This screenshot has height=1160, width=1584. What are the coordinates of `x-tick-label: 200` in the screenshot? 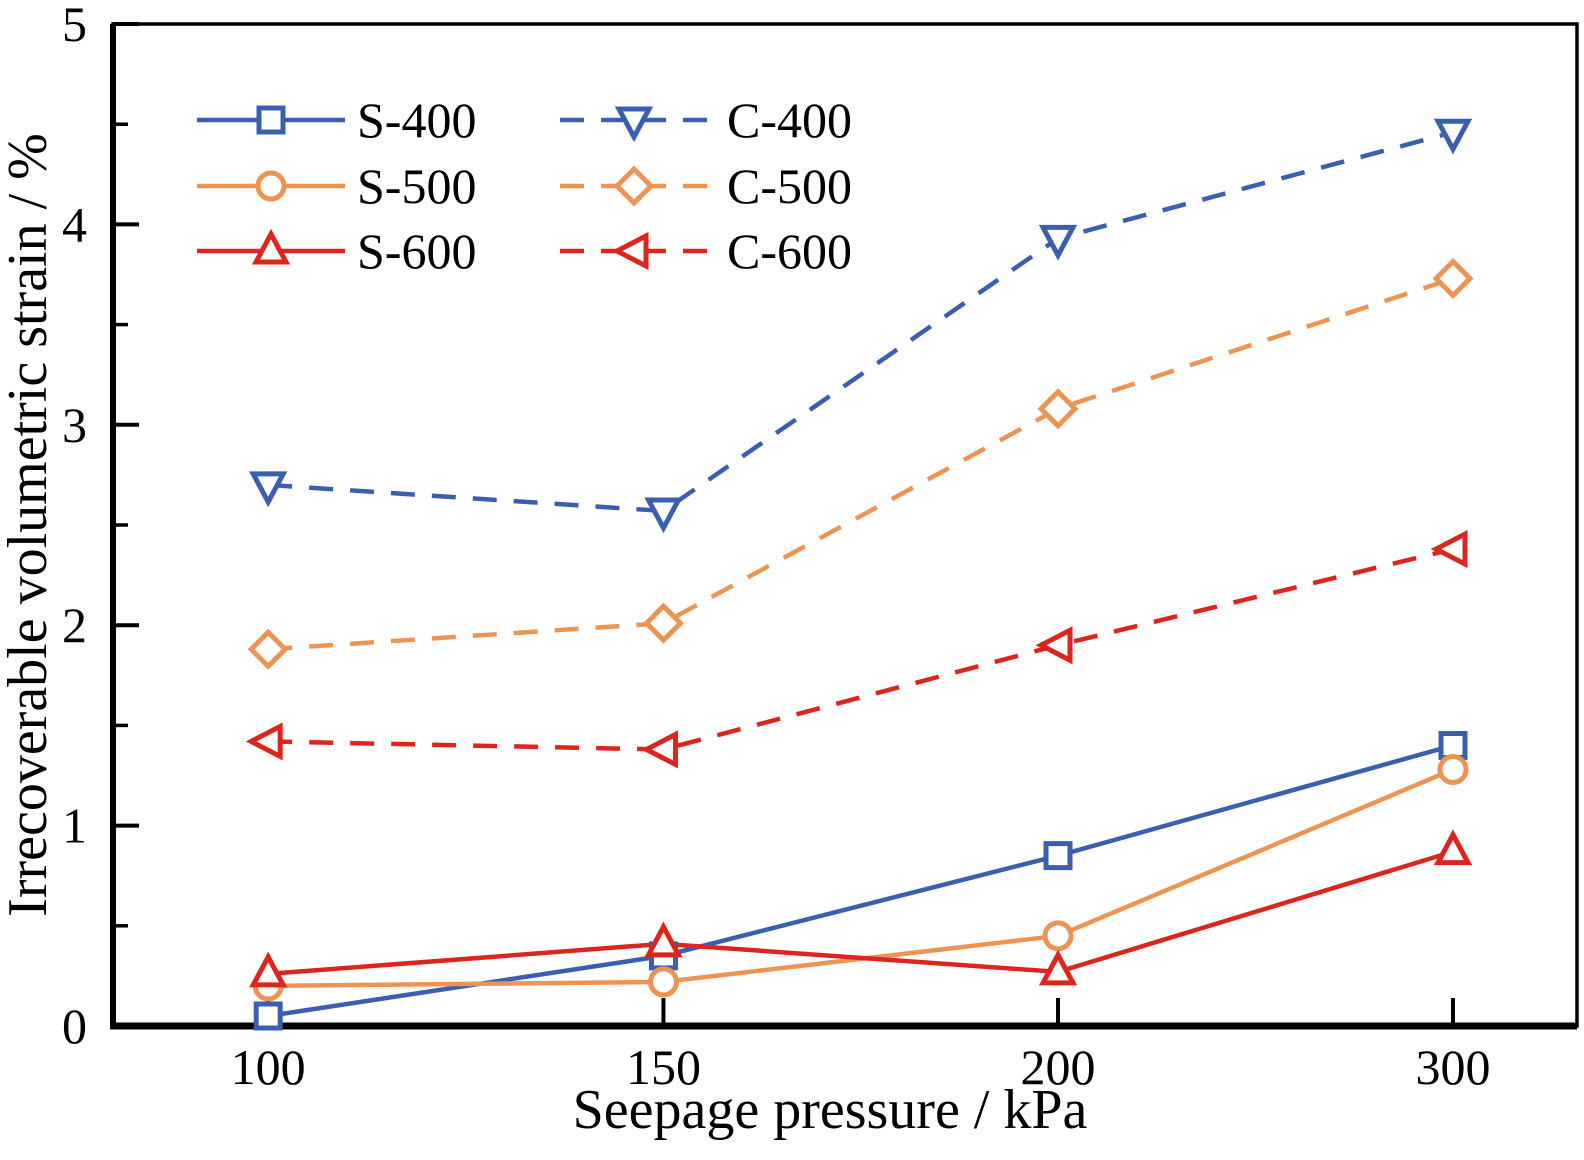 It's located at (1058, 1067).